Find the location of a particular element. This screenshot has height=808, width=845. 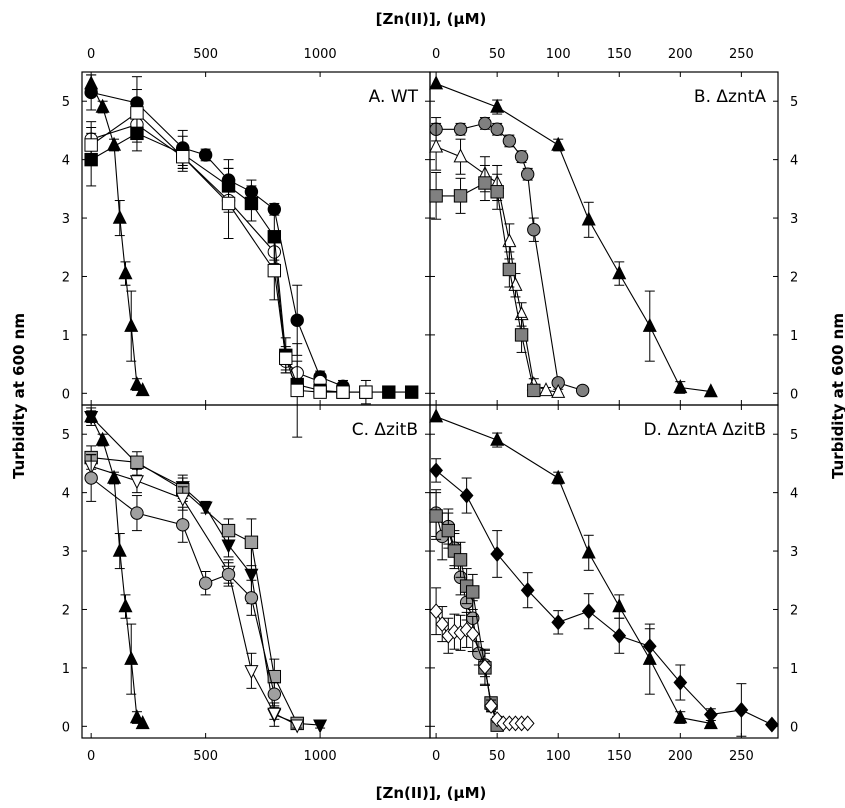

x-tick-label: 200 is located at coordinates (680, 54).